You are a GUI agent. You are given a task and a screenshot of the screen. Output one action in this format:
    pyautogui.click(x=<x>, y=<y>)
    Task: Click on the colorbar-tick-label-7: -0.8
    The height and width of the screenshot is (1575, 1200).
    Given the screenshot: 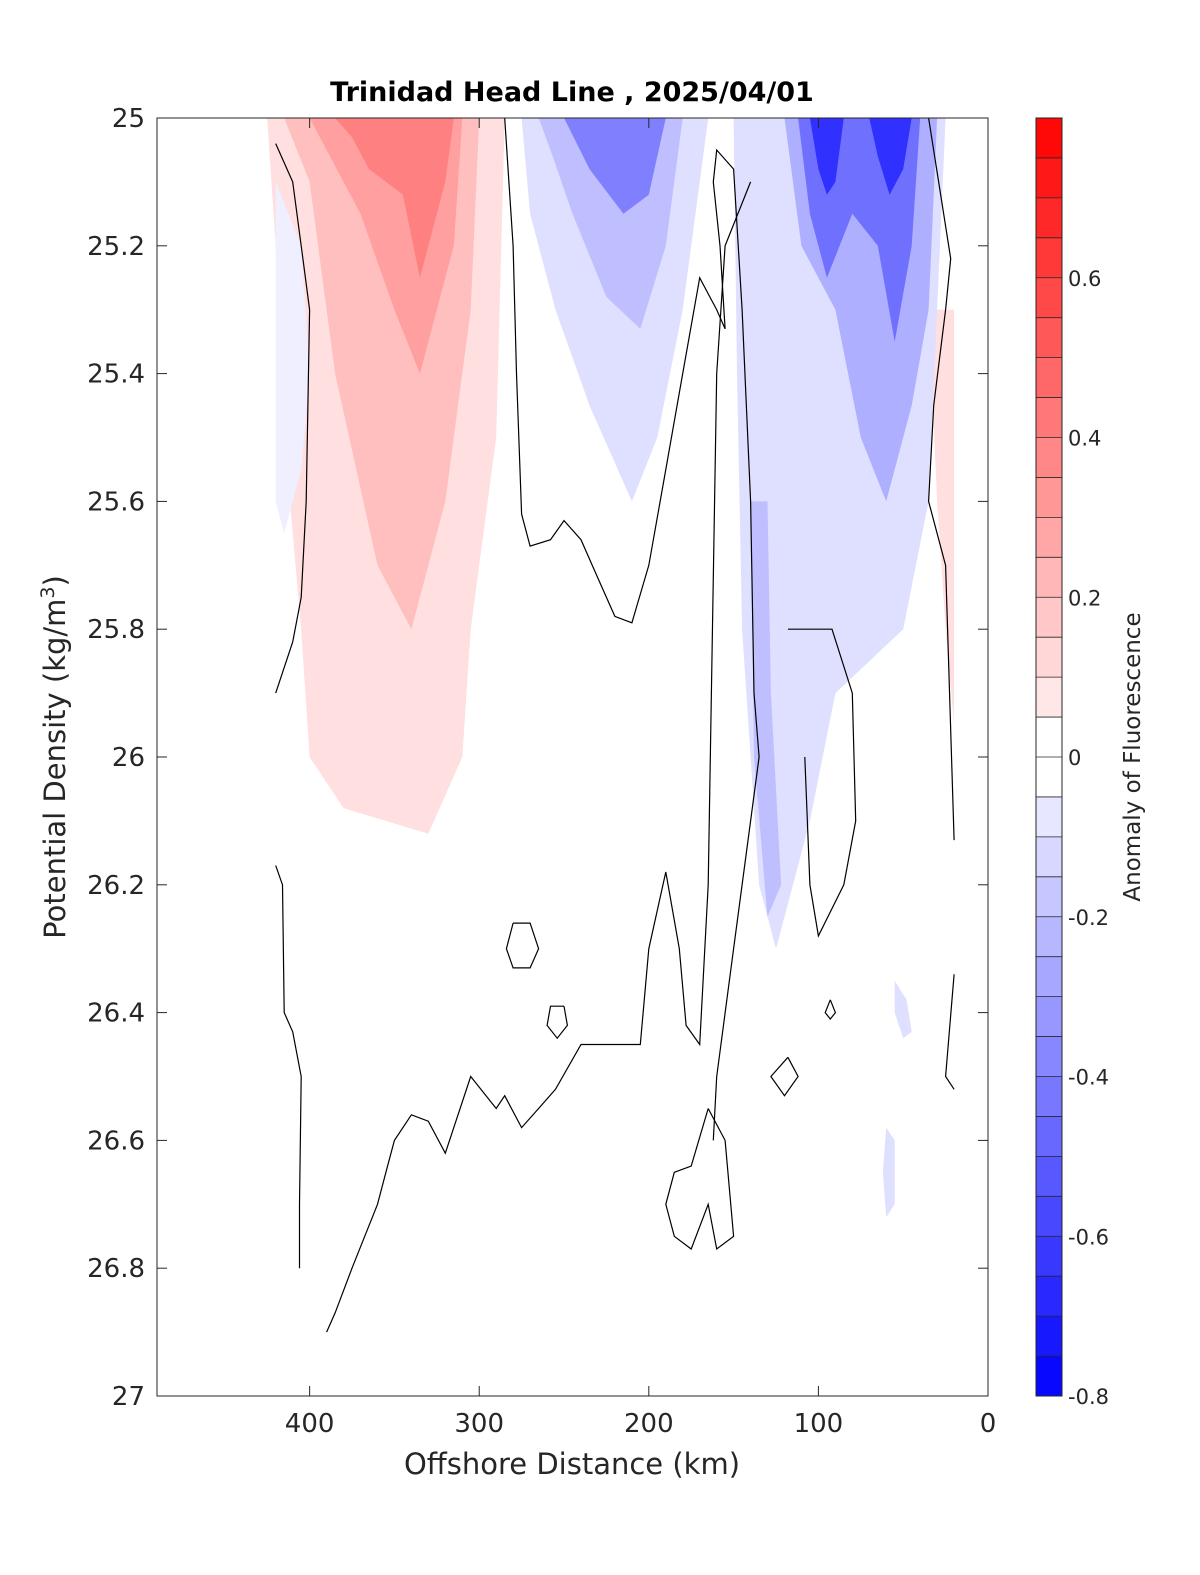 What is the action you would take?
    pyautogui.click(x=1088, y=1397)
    